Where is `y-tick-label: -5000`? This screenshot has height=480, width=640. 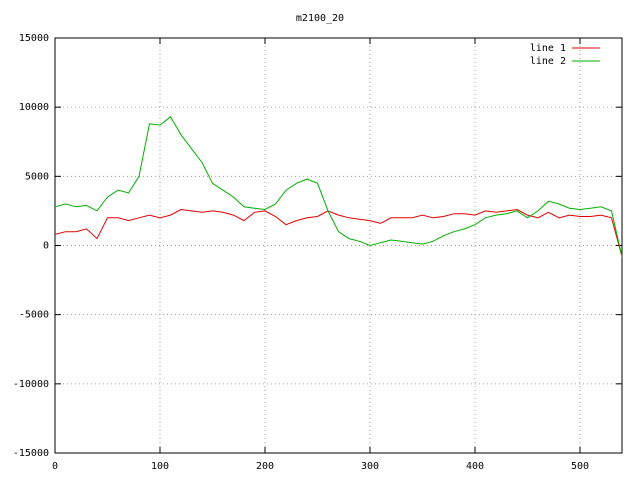
y-tick-label: -5000 is located at coordinates (34, 315).